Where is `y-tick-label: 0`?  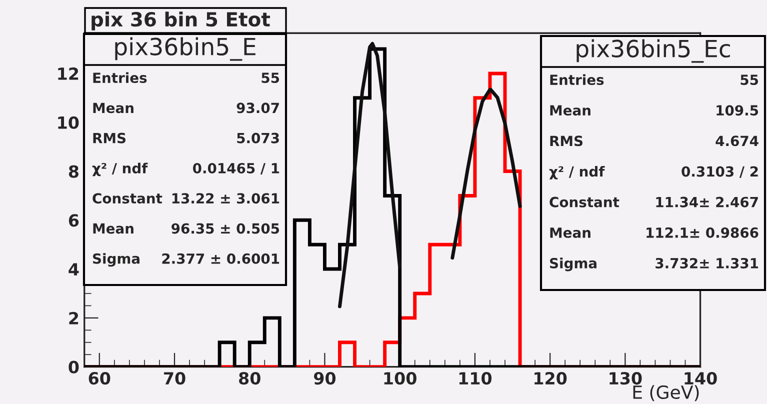 y-tick-label: 0 is located at coordinates (73, 367).